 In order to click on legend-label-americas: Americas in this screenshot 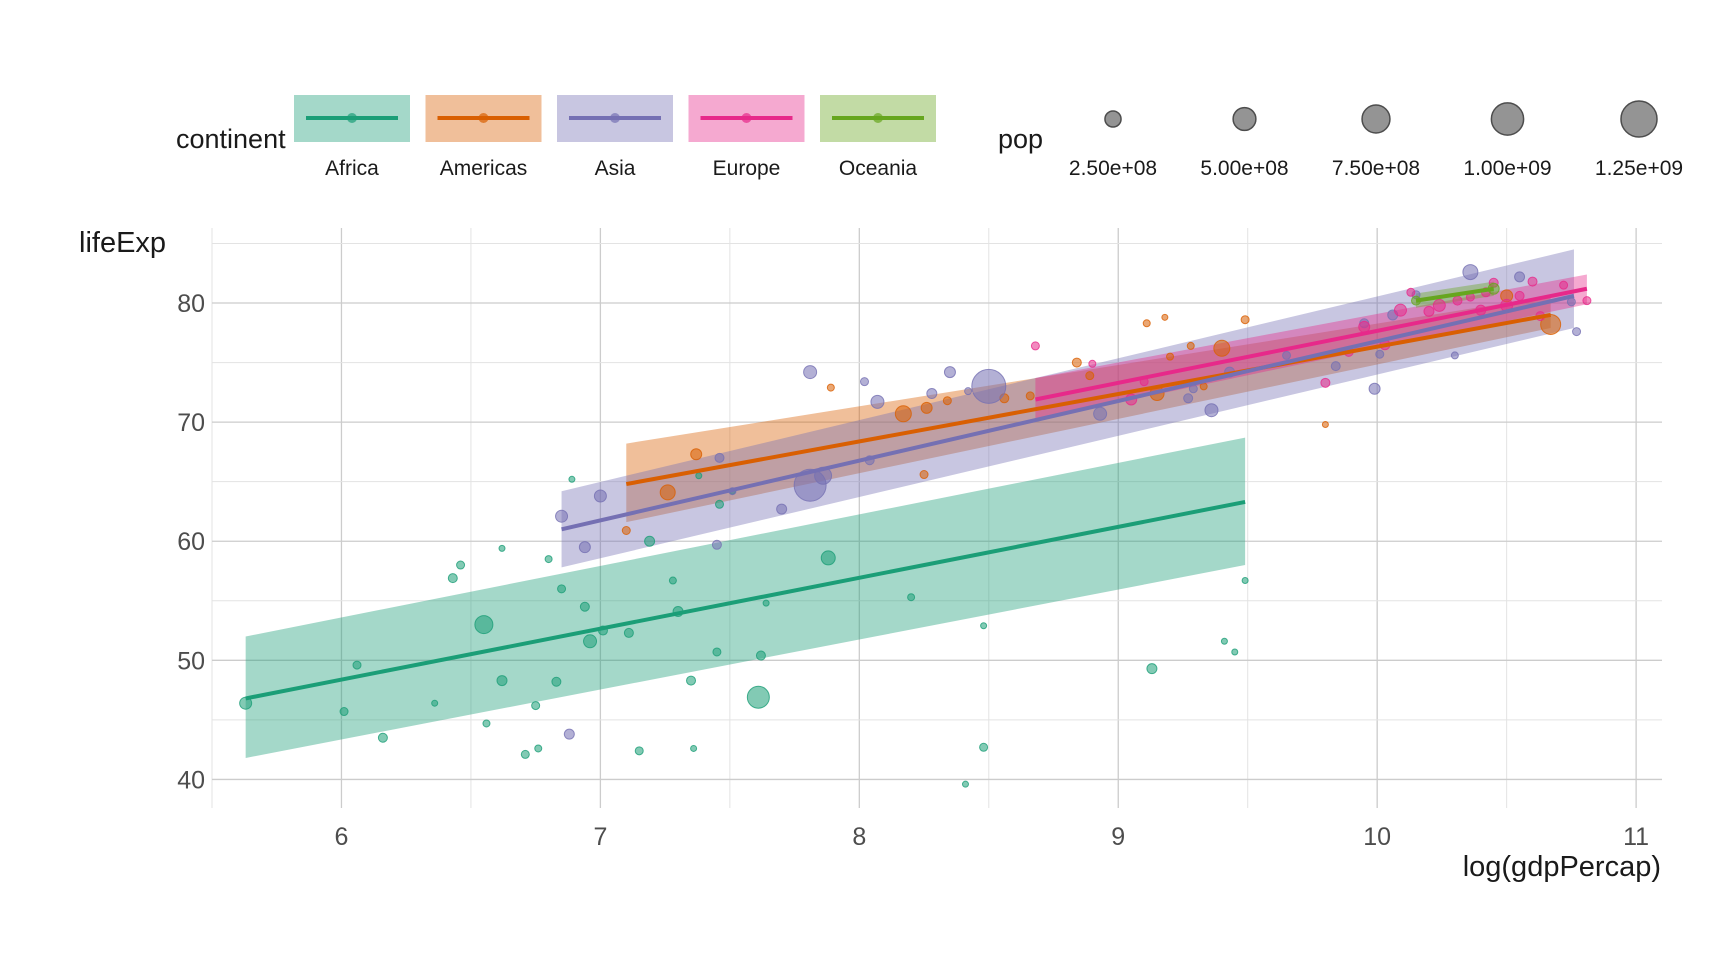, I will do `click(484, 168)`.